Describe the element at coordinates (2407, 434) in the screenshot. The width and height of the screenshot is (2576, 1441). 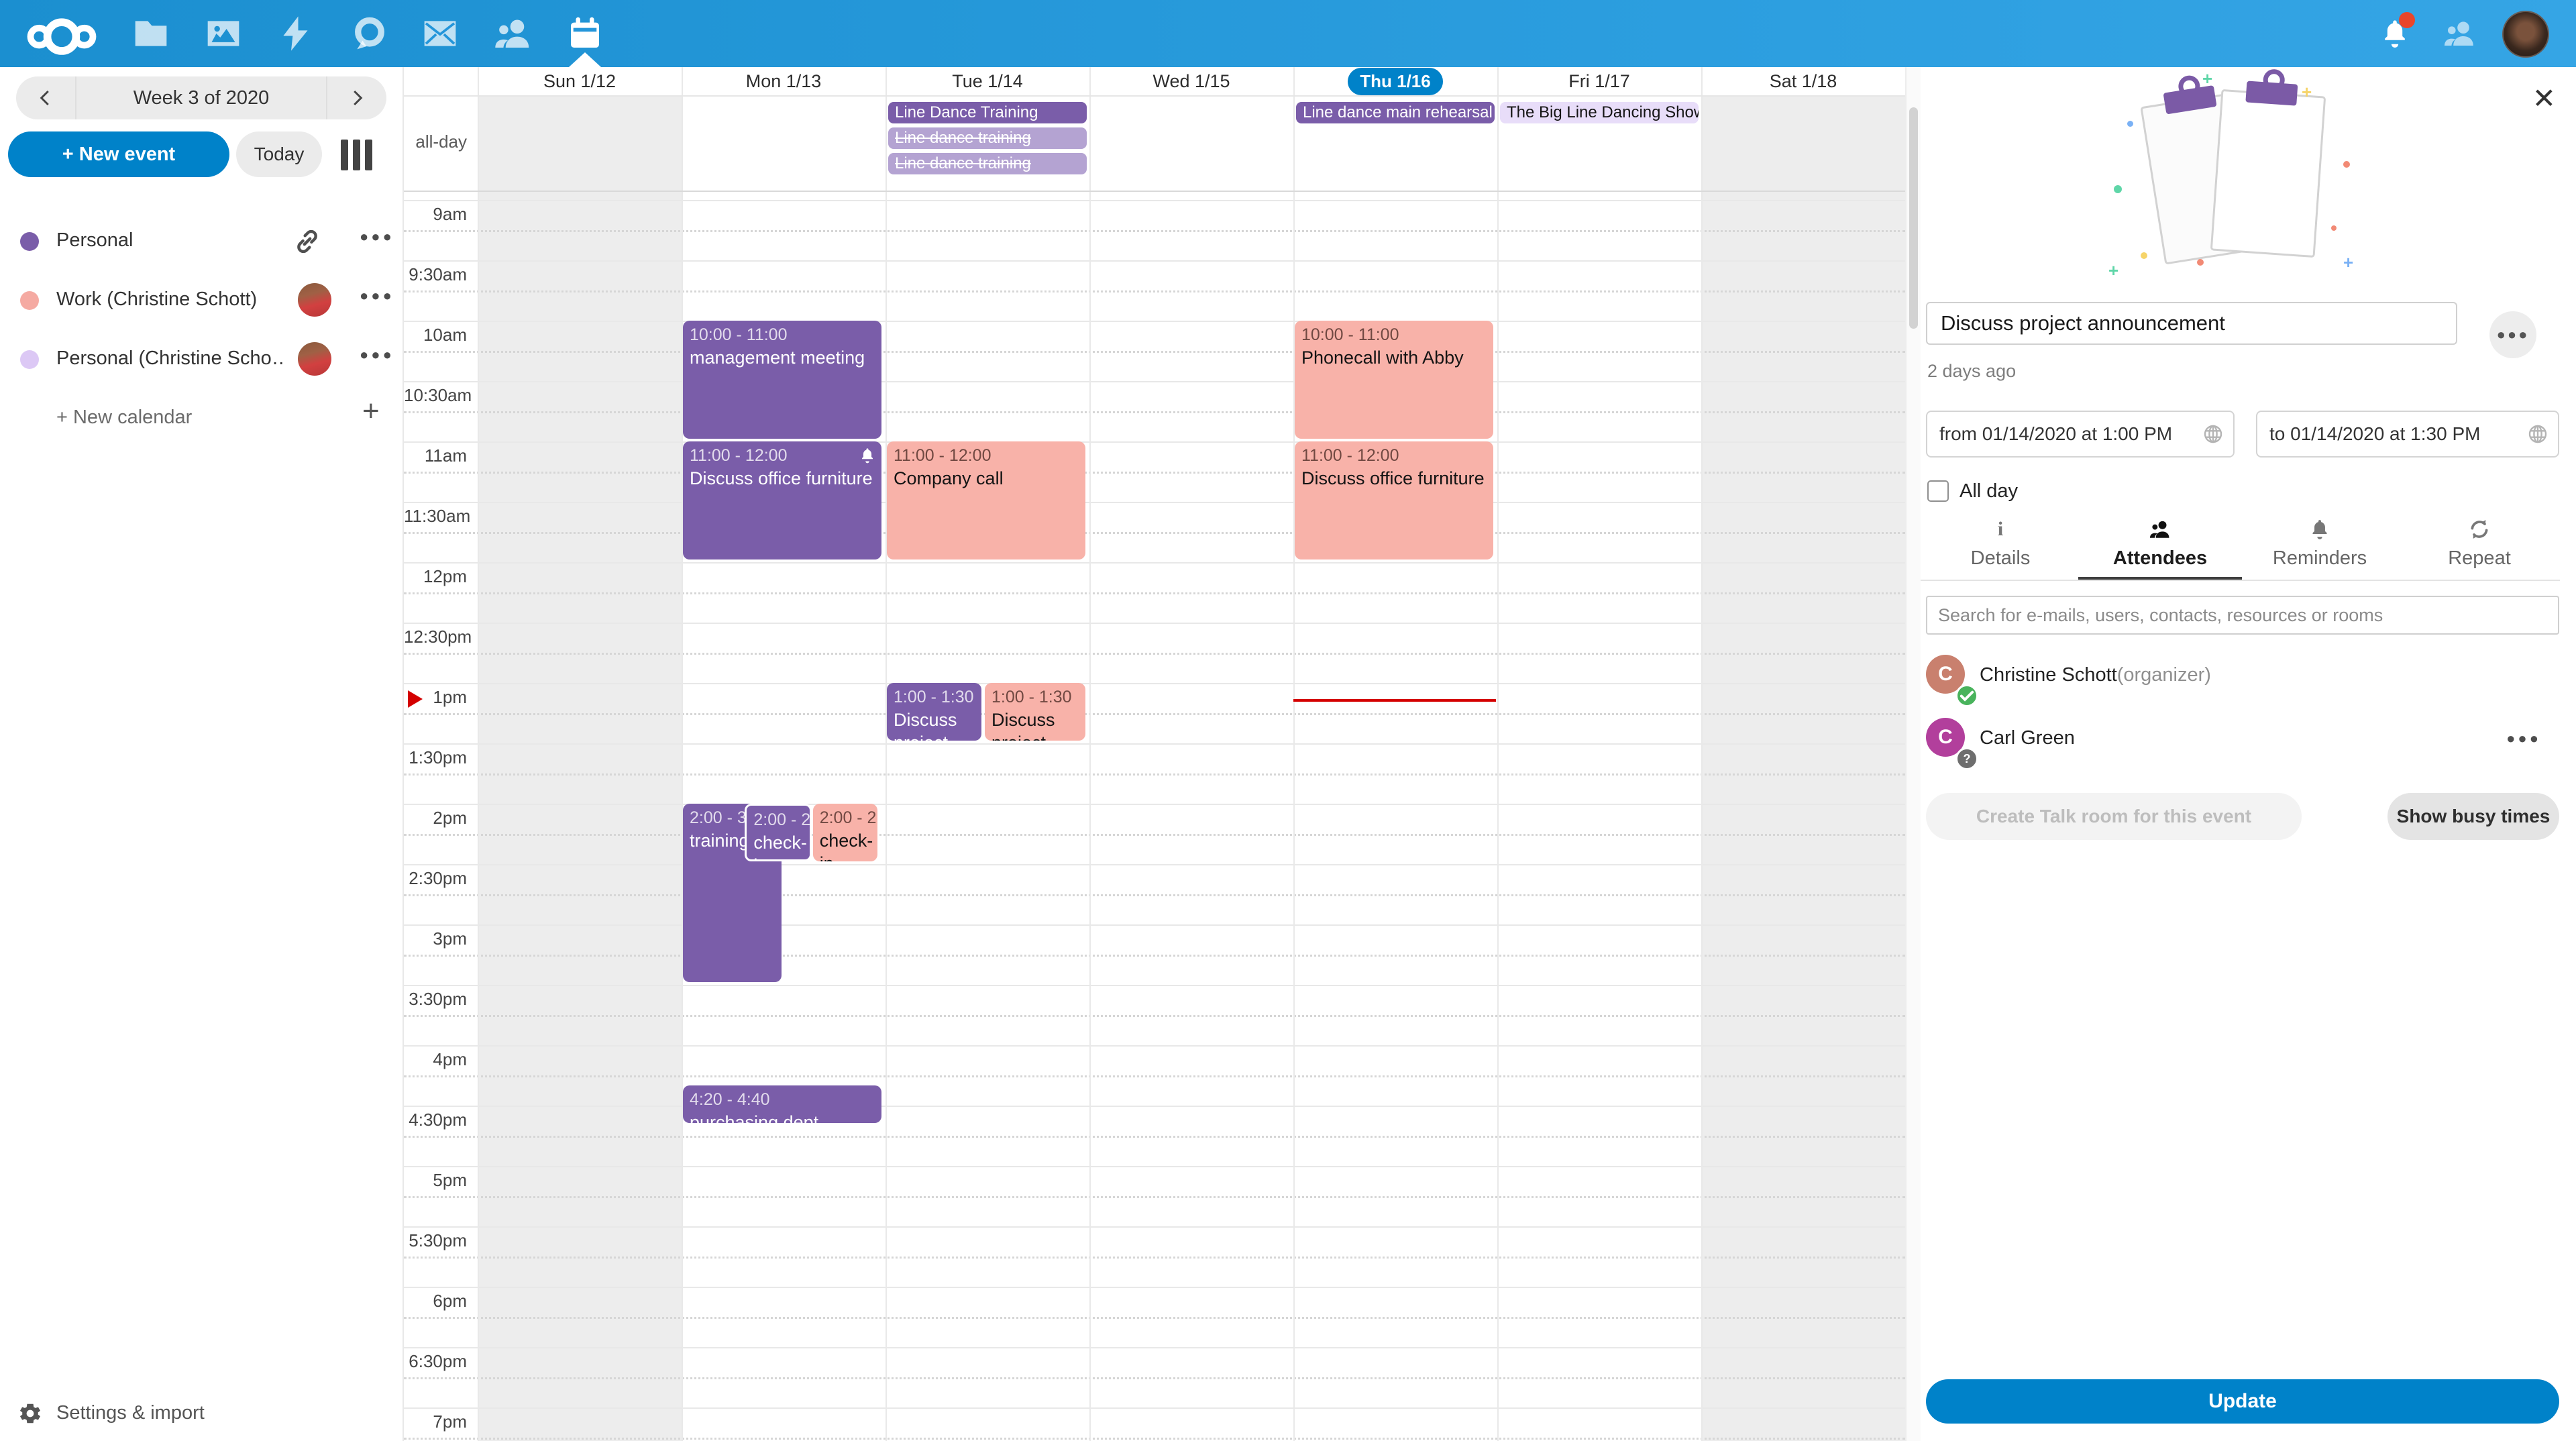
I see `end-datetime-field: to 01/14/2020 at 1:30 PM` at that location.